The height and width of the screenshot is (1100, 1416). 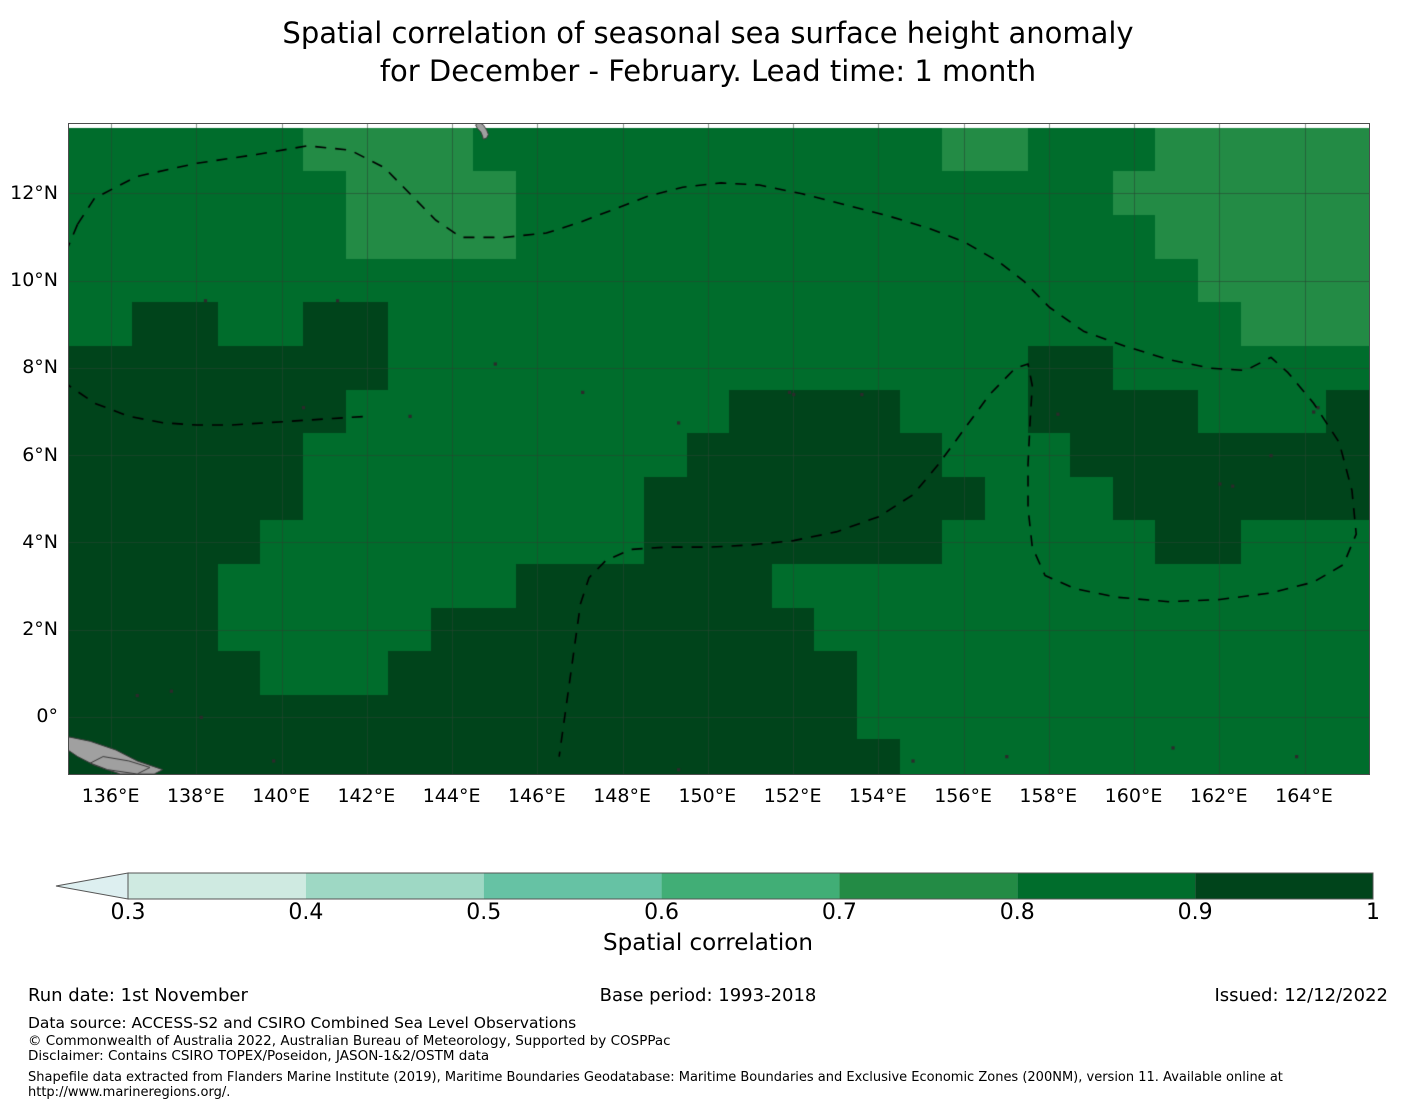 What do you see at coordinates (622, 796) in the screenshot?
I see `x-axis-tick-label: 148°E` at bounding box center [622, 796].